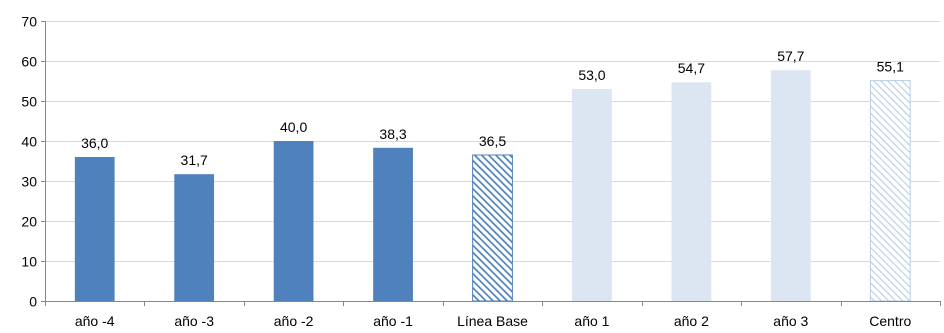 The image size is (944, 333). Describe the element at coordinates (29, 222) in the screenshot. I see `y-tick-label: 20` at that location.